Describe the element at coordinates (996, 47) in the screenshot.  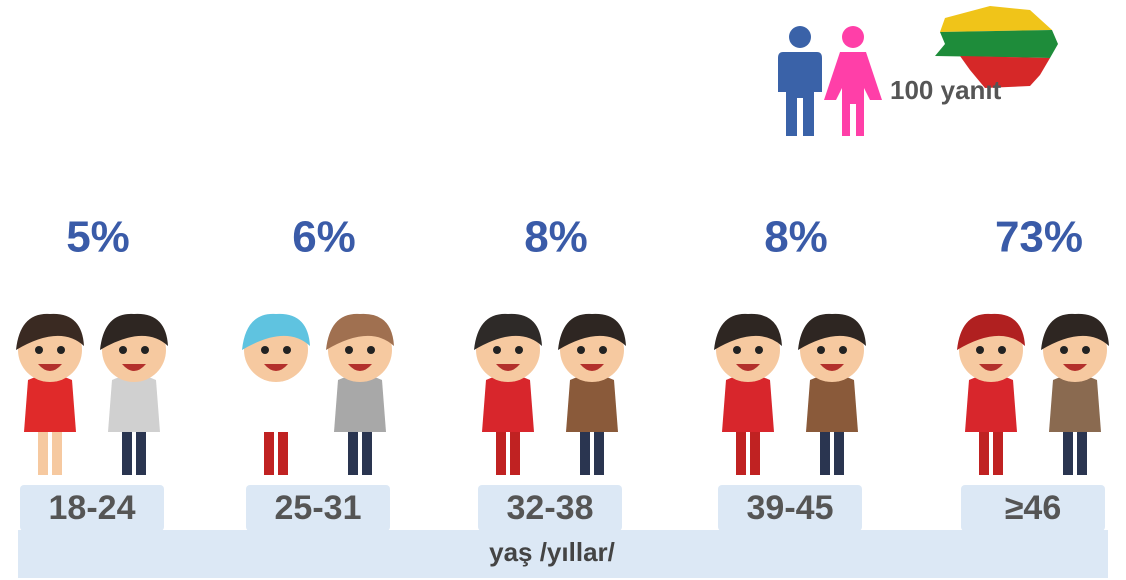
I see `lithuania-flag` at that location.